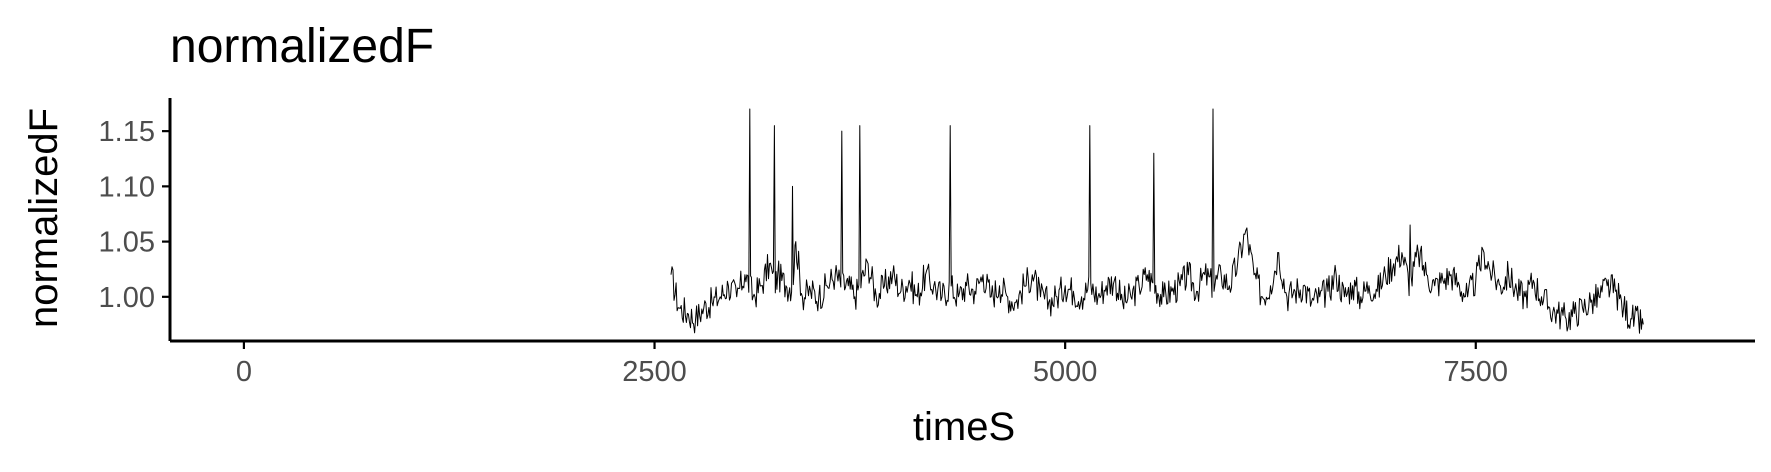  Describe the element at coordinates (654, 372) in the screenshot. I see `x-tick-label: 2500` at that location.